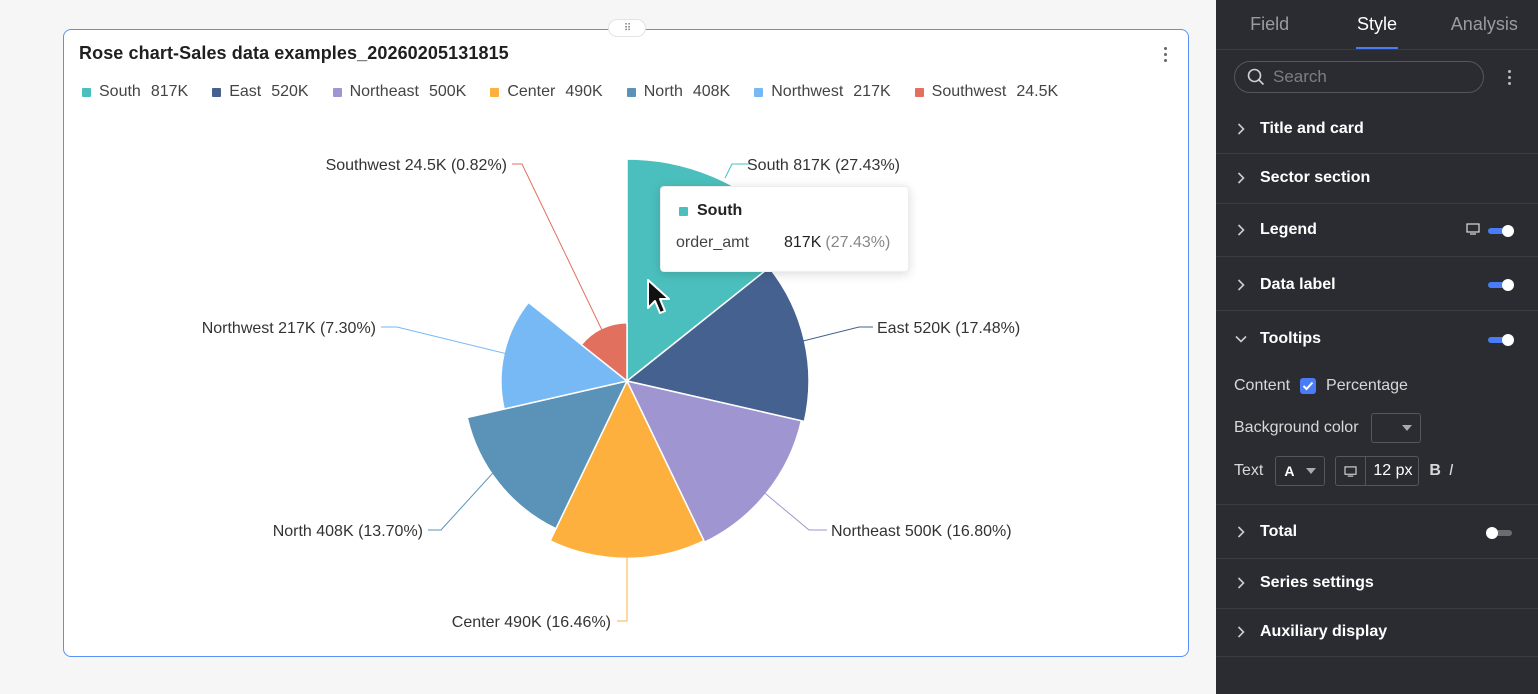 The image size is (1538, 694). What do you see at coordinates (447, 91) in the screenshot?
I see `legend-value: 500K` at bounding box center [447, 91].